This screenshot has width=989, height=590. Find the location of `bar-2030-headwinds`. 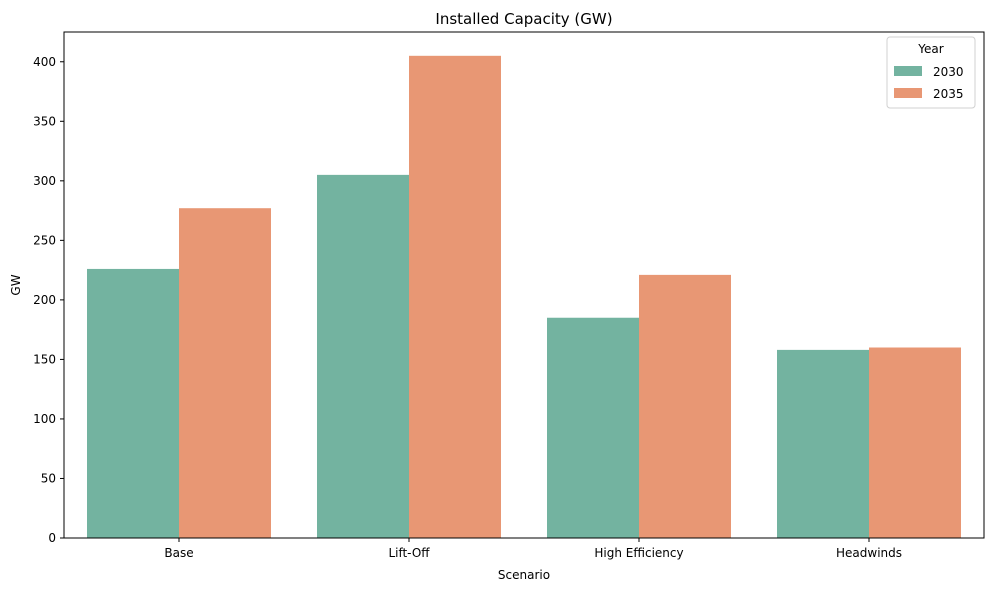

bar-2030-headwinds is located at coordinates (823, 443).